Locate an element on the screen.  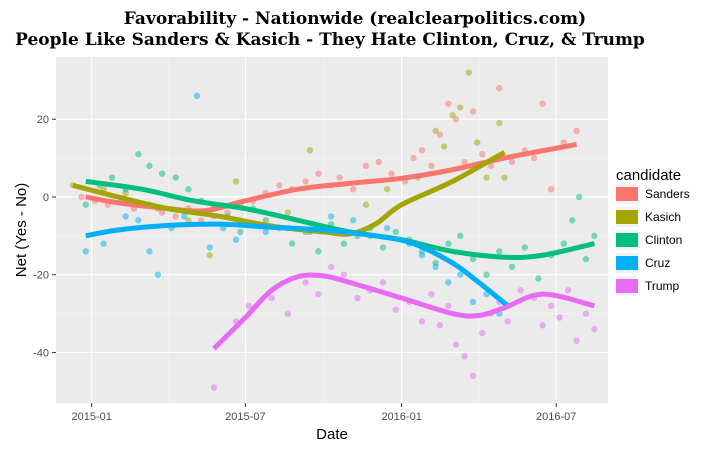
legend-label-clinton: Clinton is located at coordinates (663, 240).